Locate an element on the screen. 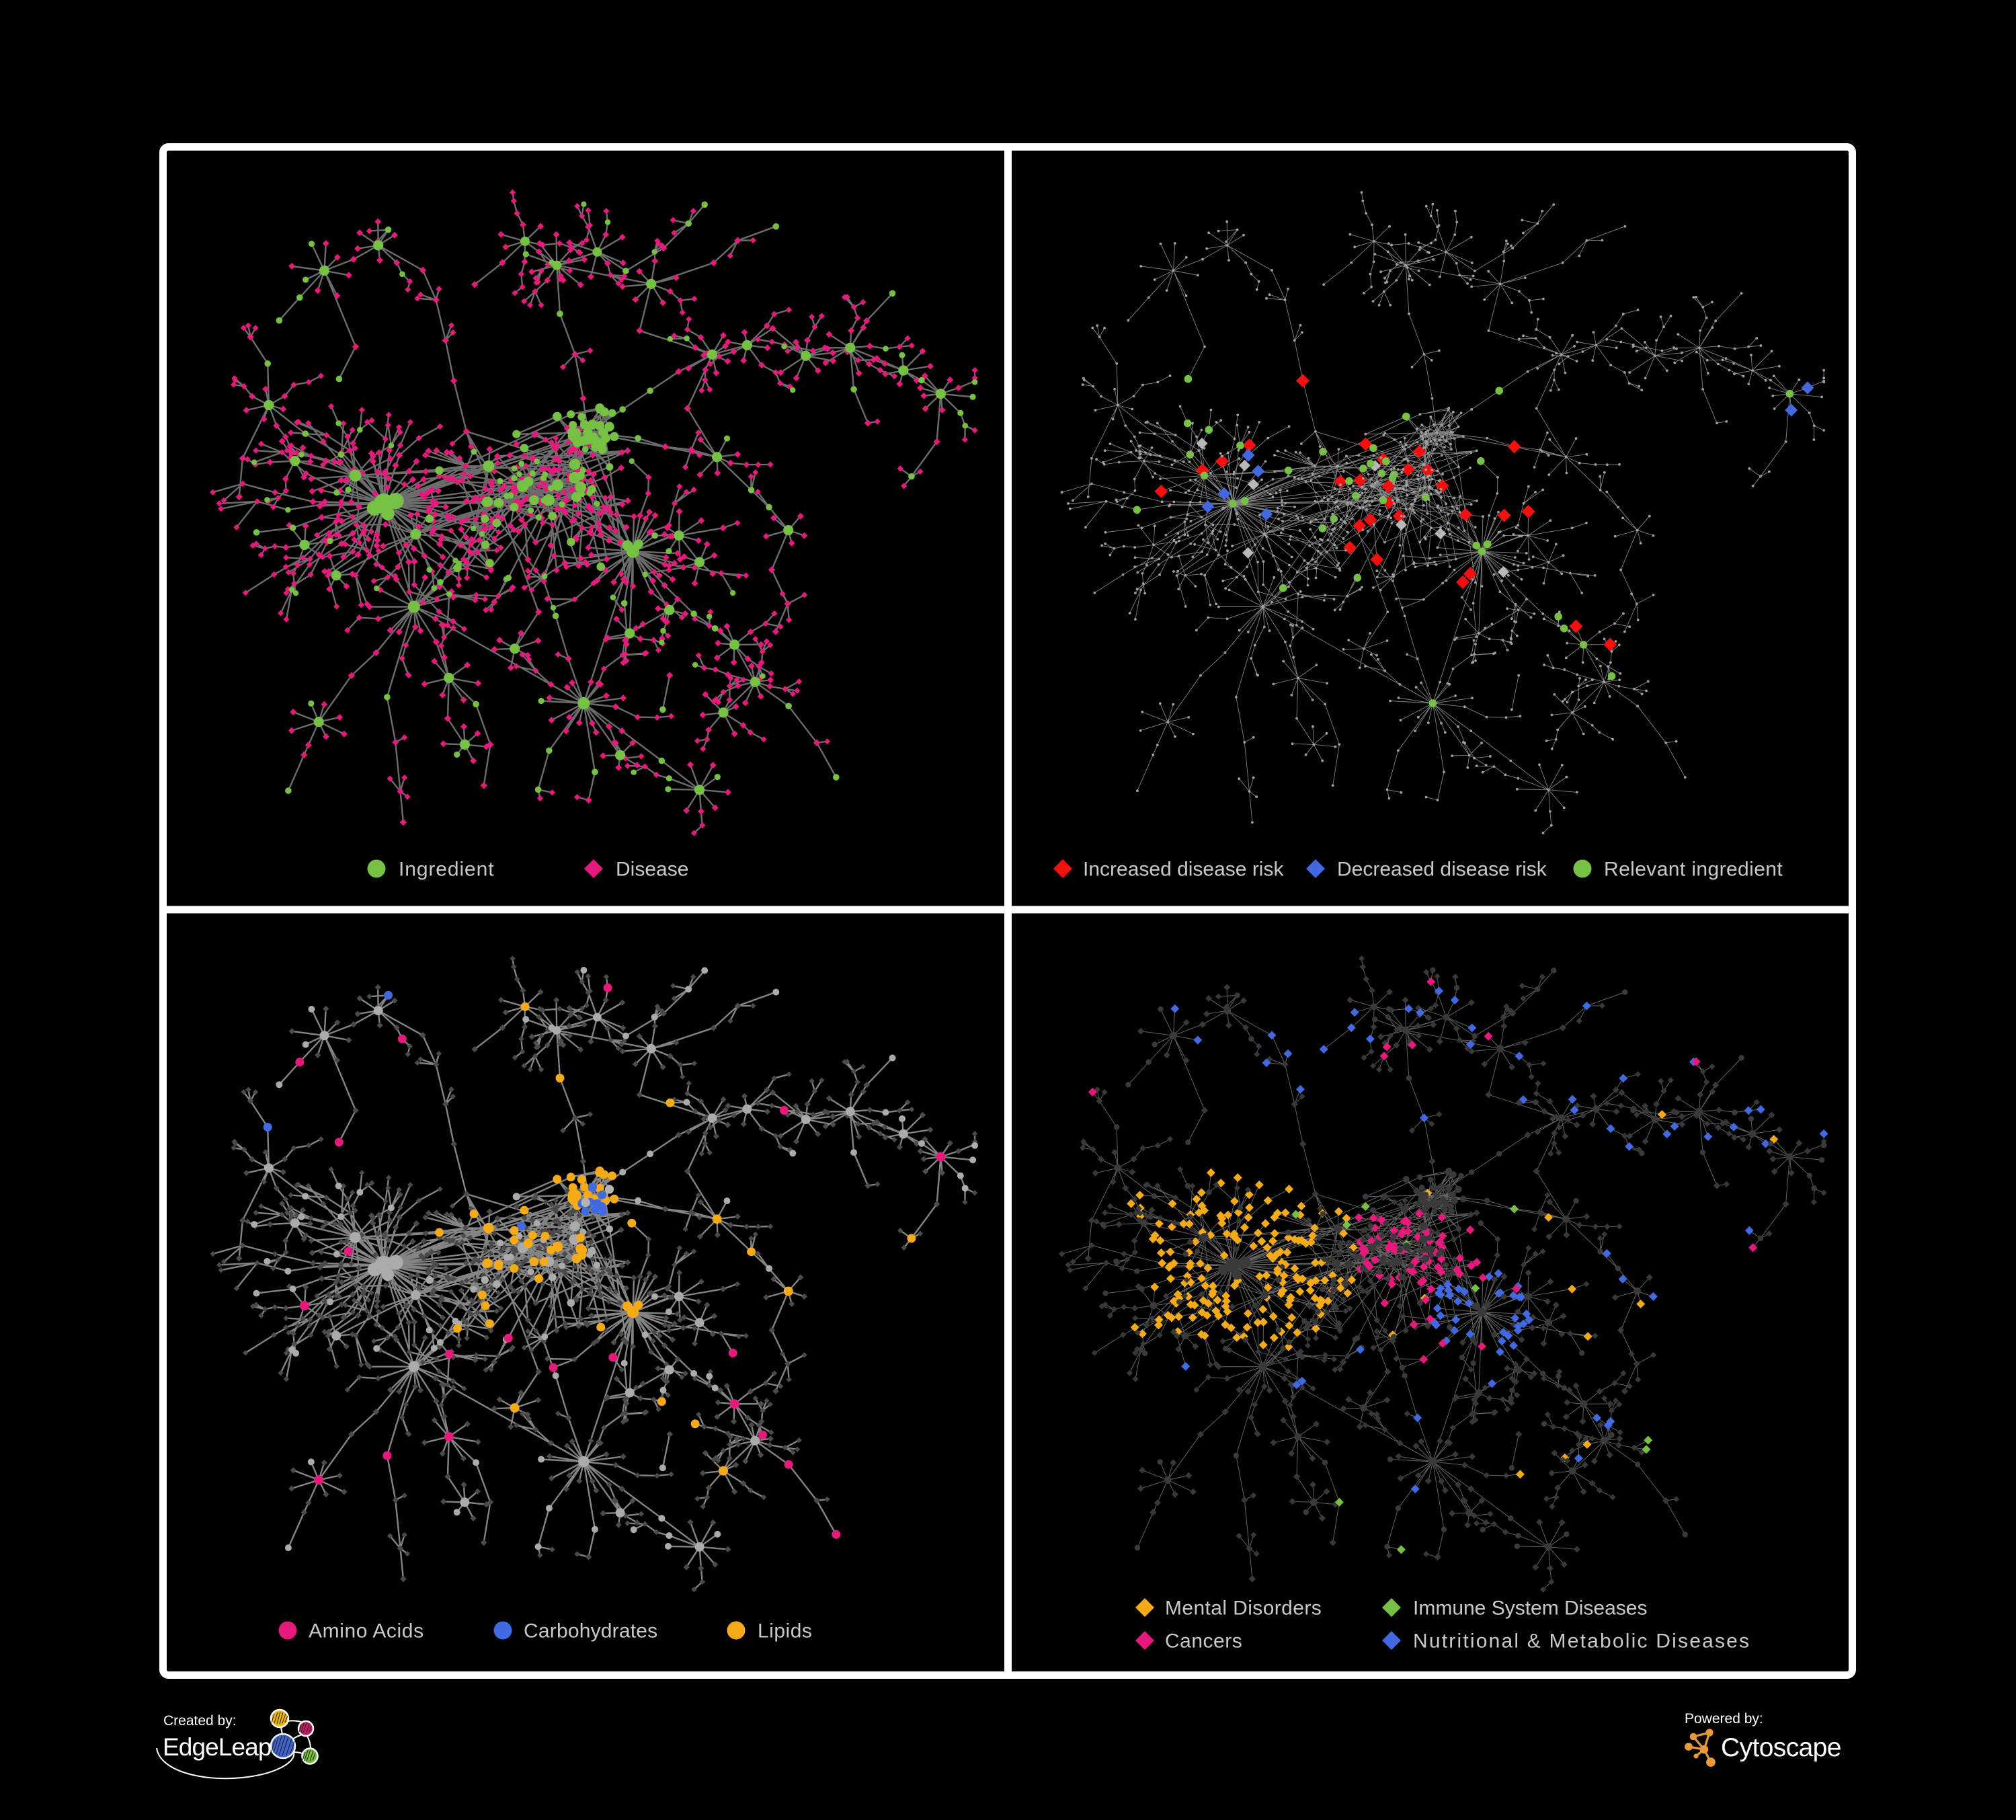 This screenshot has width=2016, height=1820. svg-text: Lipids is located at coordinates (785, 1631).